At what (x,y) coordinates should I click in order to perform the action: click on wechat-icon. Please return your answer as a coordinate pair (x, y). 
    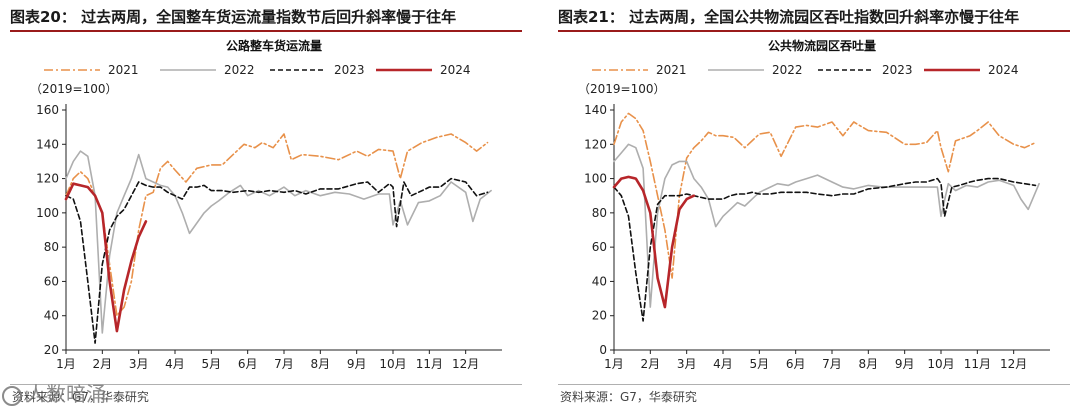
    Looking at the image, I should click on (12, 395).